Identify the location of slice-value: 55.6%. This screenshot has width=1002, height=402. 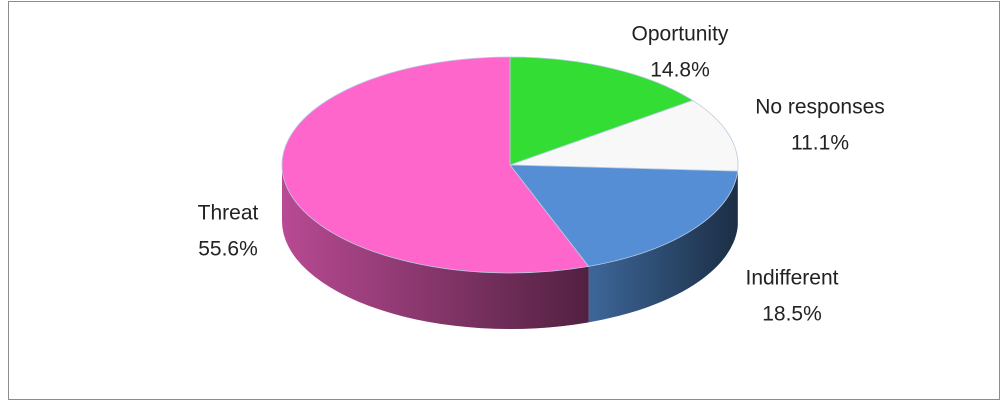
(228, 249).